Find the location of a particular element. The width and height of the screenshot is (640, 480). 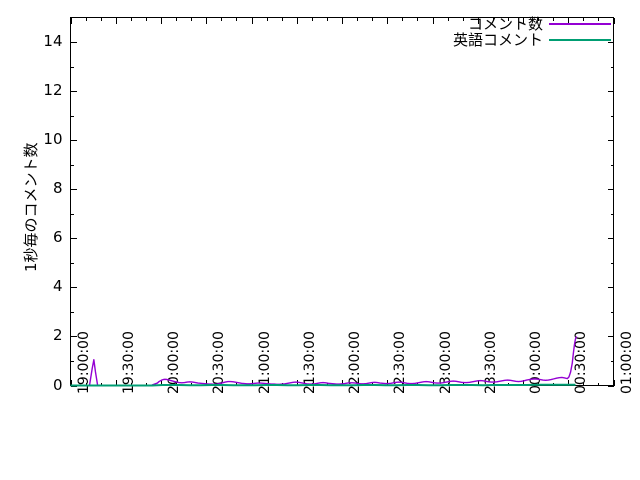

y-tick-label: 14 is located at coordinates (53, 41).